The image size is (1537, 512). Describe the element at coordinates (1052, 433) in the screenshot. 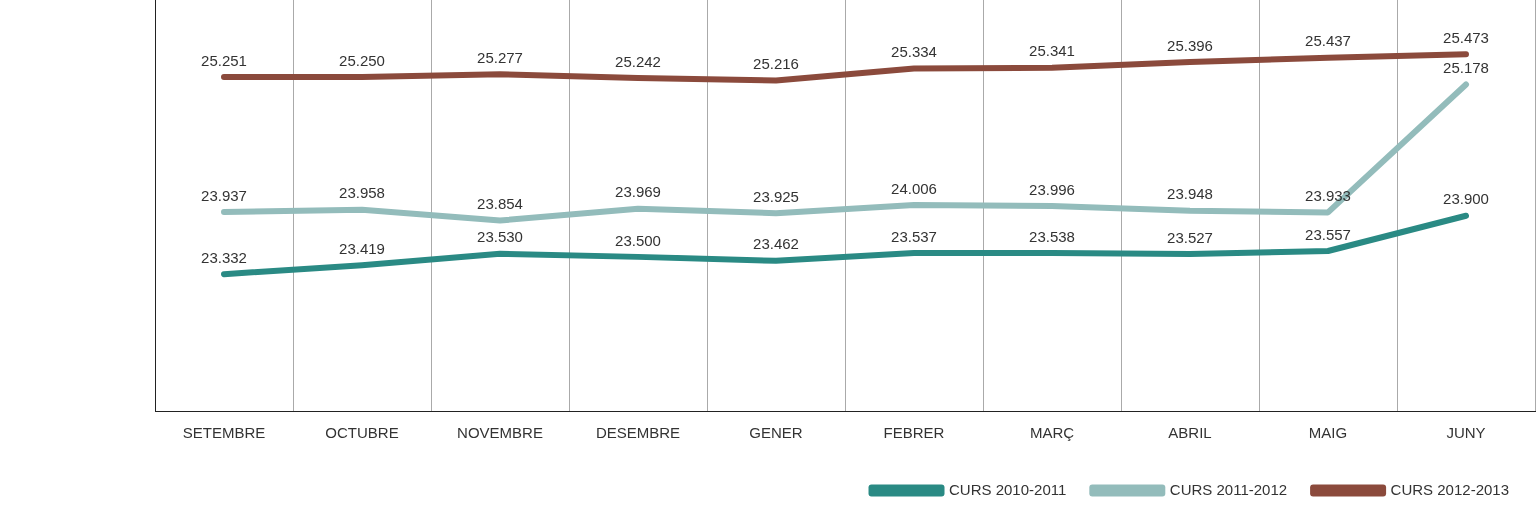

I see `x-tick-label: MARÇ` at that location.